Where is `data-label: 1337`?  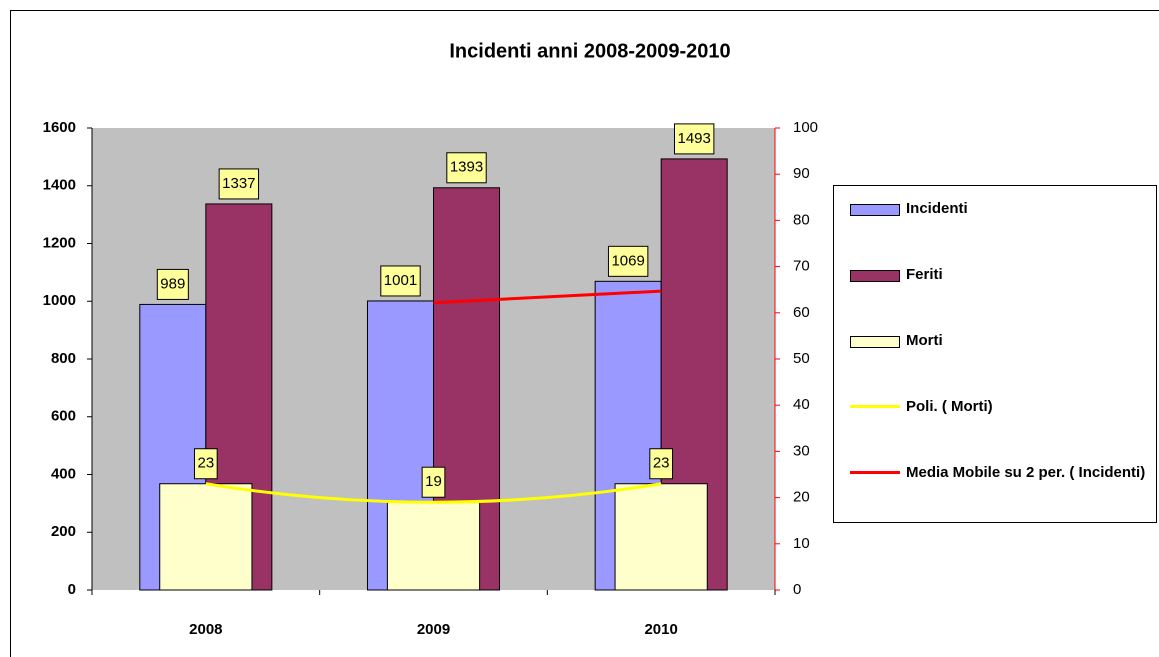 data-label: 1337 is located at coordinates (239, 184).